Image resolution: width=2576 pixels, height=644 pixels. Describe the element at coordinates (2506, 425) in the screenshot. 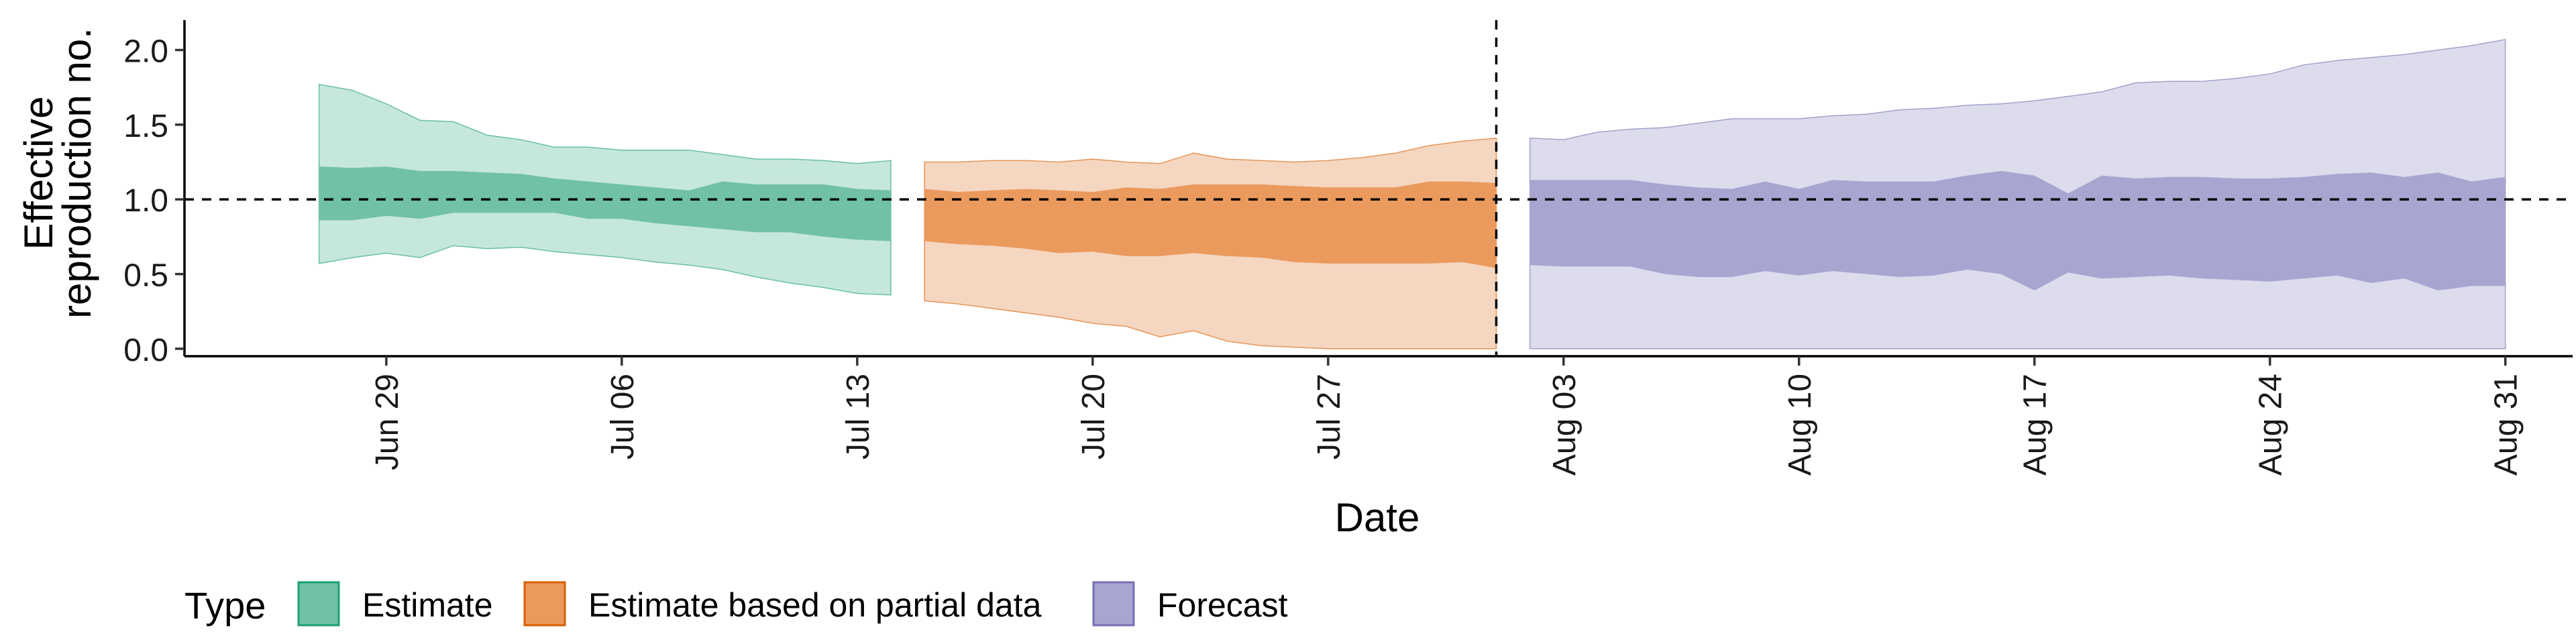

I see `x-tick-label: Aug 31` at that location.